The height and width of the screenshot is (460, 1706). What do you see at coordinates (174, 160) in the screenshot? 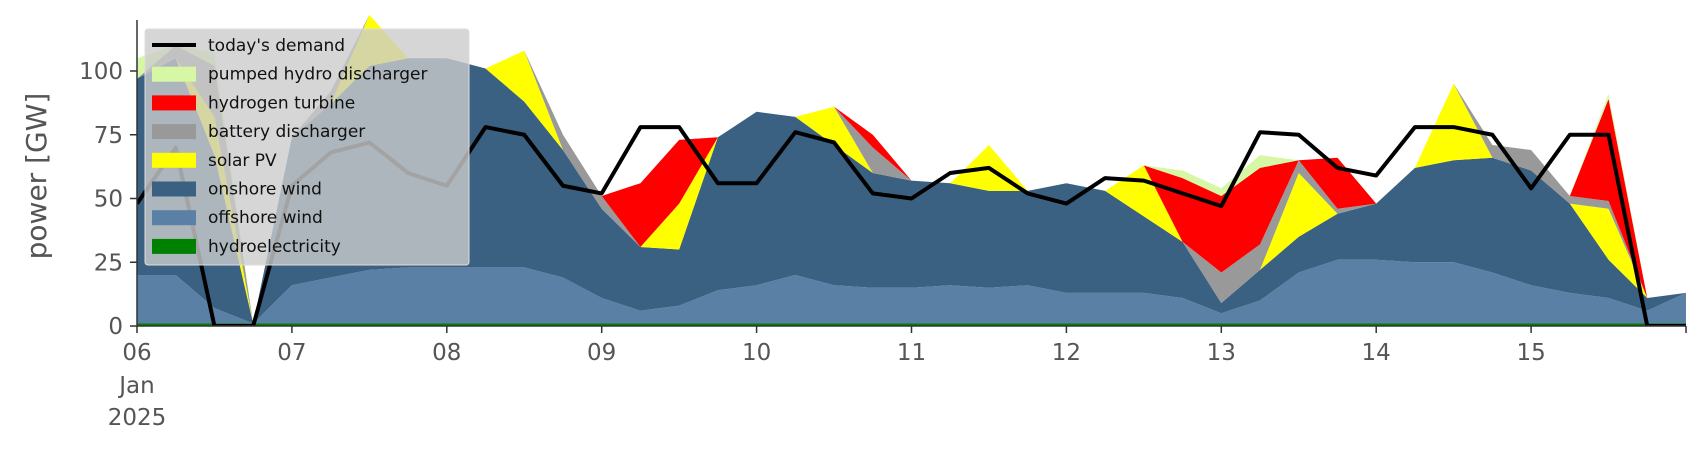
I see `legend-swatch-solar-pv` at bounding box center [174, 160].